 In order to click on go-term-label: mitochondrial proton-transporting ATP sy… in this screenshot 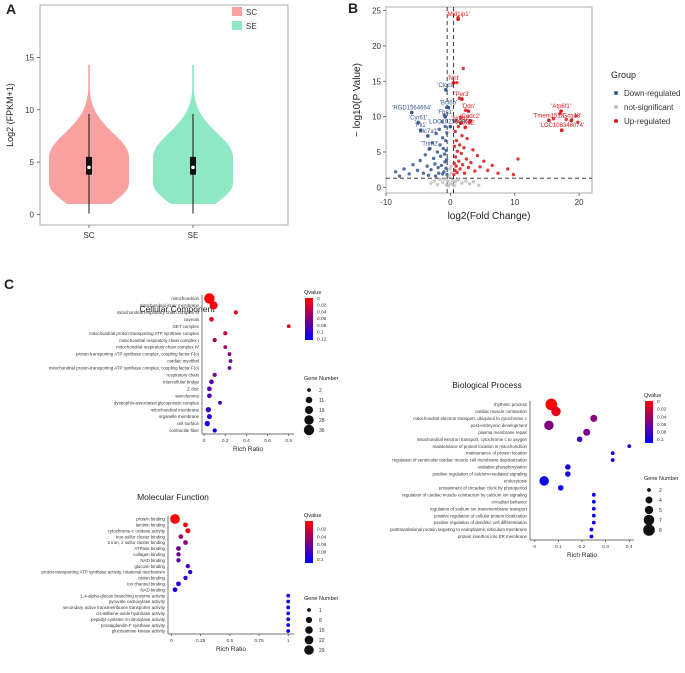, I will do `click(144, 333)`.